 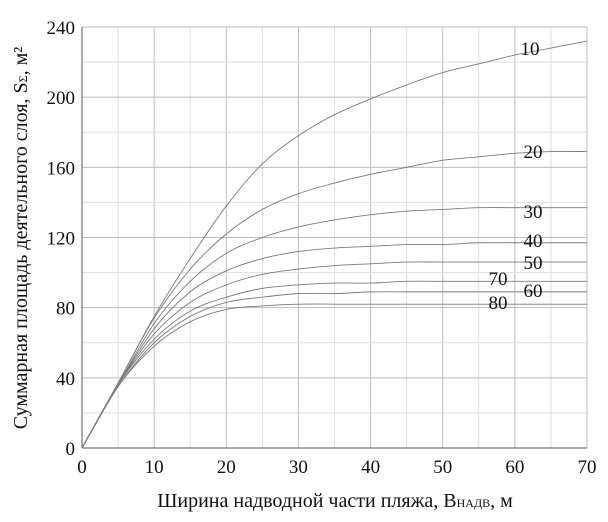 I want to click on y-tick-label: 240, so click(x=61, y=28).